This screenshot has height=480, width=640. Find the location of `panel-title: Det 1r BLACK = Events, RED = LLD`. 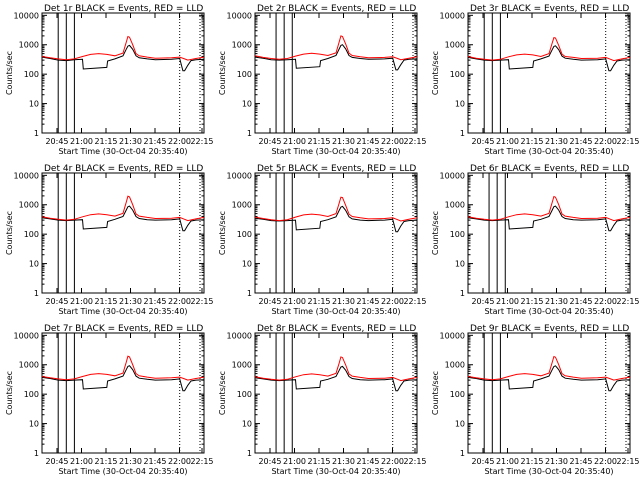

panel-title: Det 1r BLACK = Events, RED = LLD is located at coordinates (123, 9).